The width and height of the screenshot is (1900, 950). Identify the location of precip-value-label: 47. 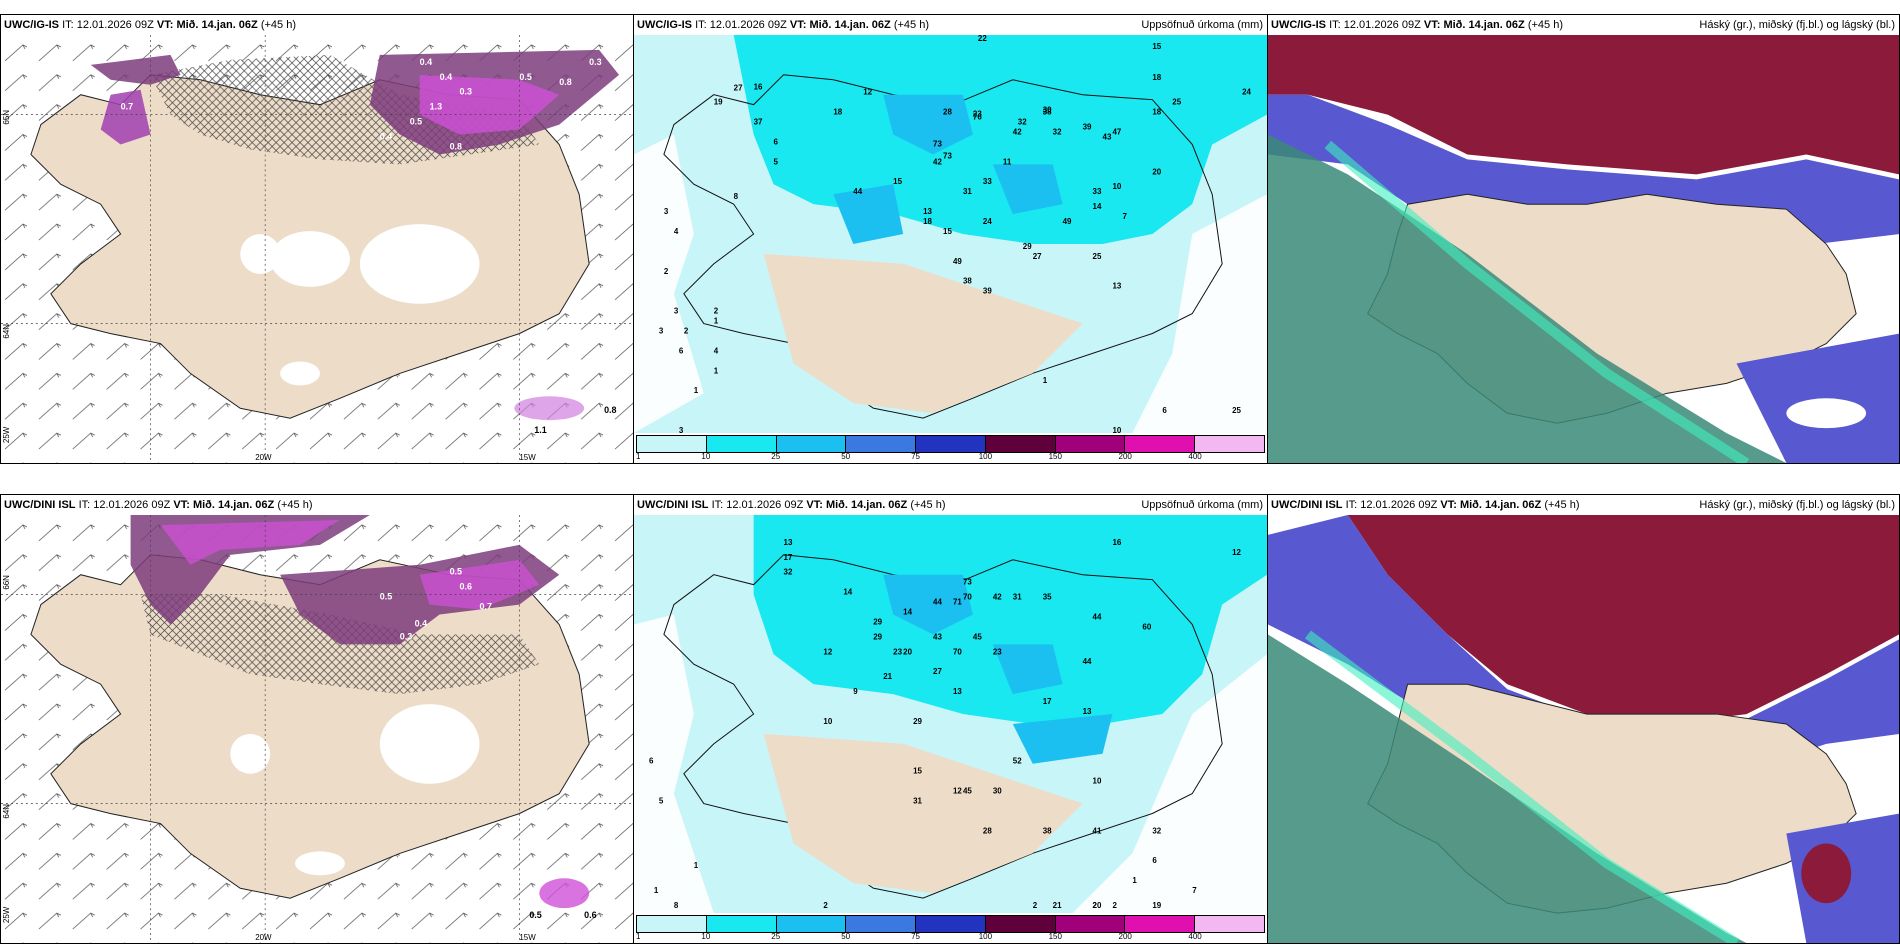
(1116, 132).